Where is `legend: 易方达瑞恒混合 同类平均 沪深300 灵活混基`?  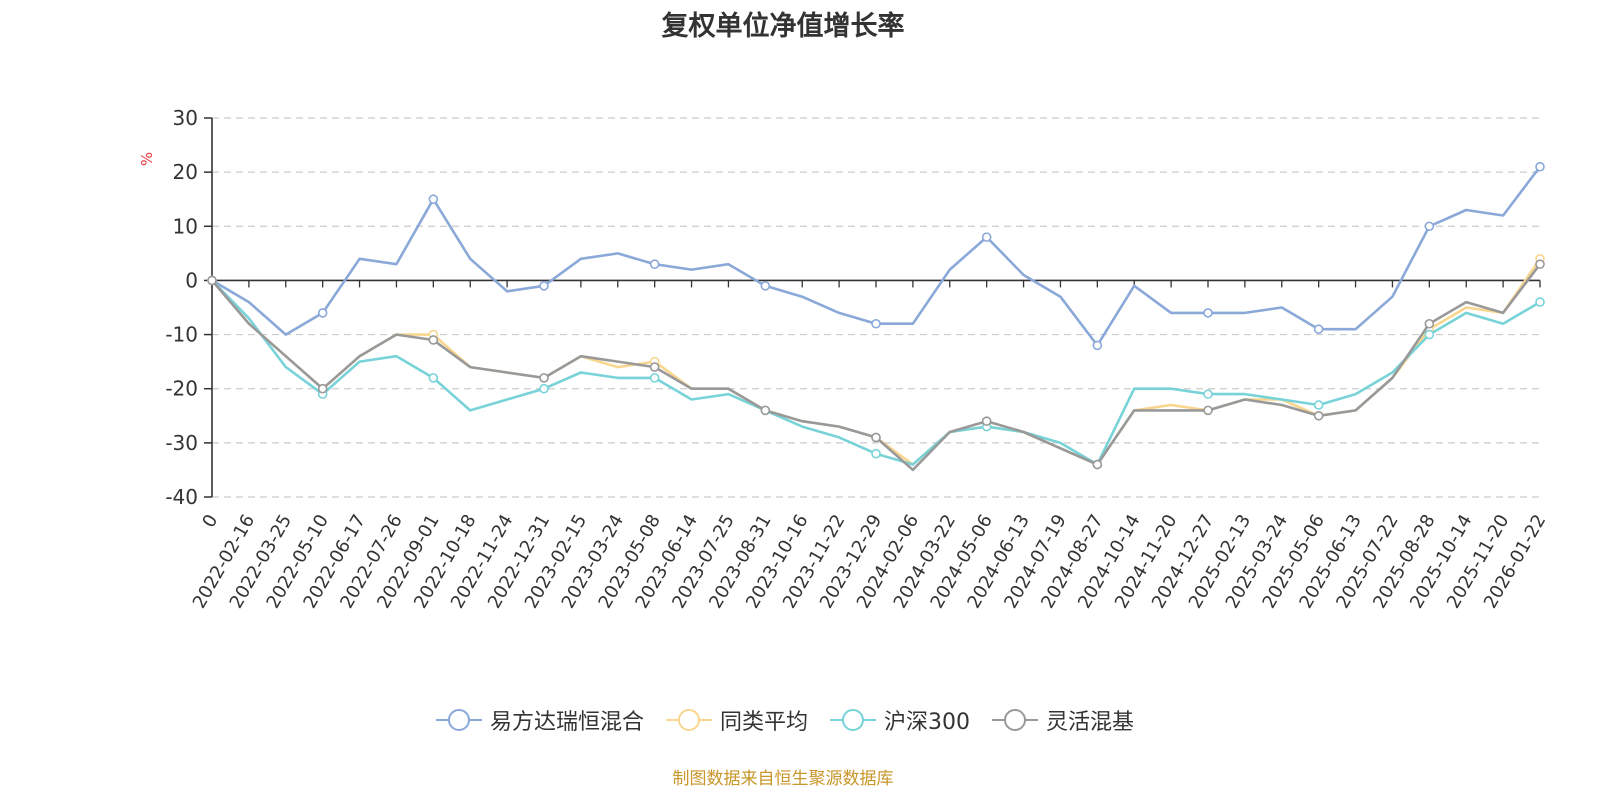 legend: 易方达瑞恒混合 同类平均 沪深300 灵活混基 is located at coordinates (785, 720).